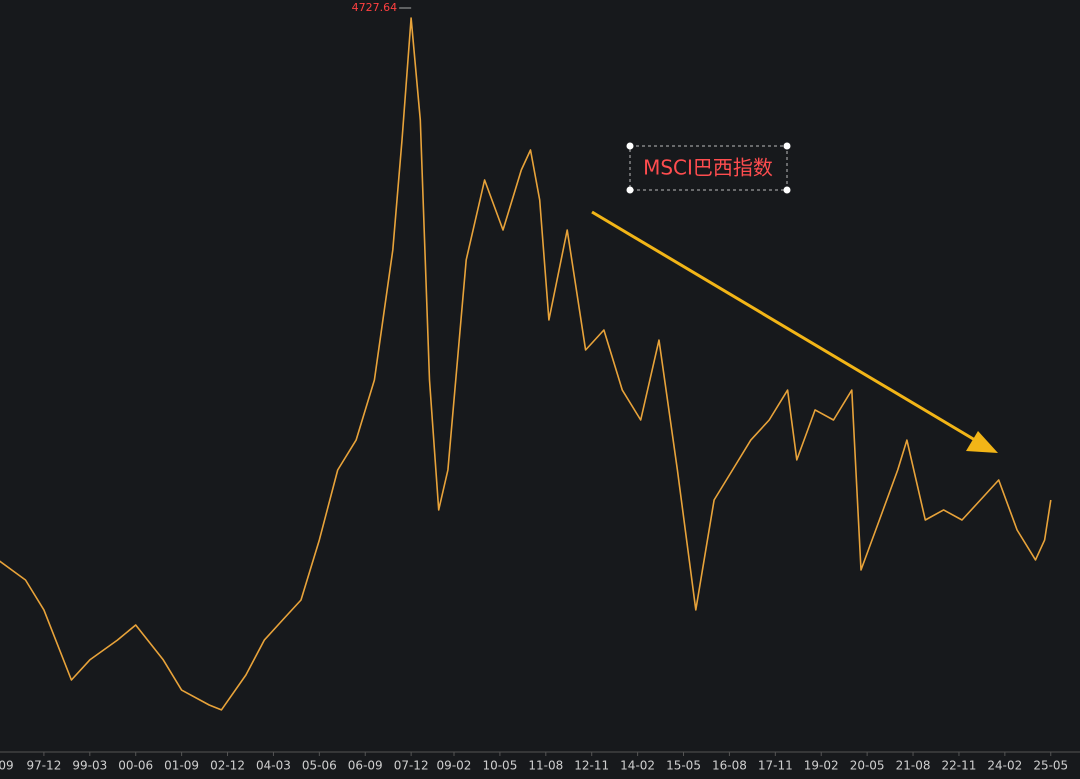 This screenshot has width=1080, height=779. I want to click on x-tick-label: 10-05, so click(499, 766).